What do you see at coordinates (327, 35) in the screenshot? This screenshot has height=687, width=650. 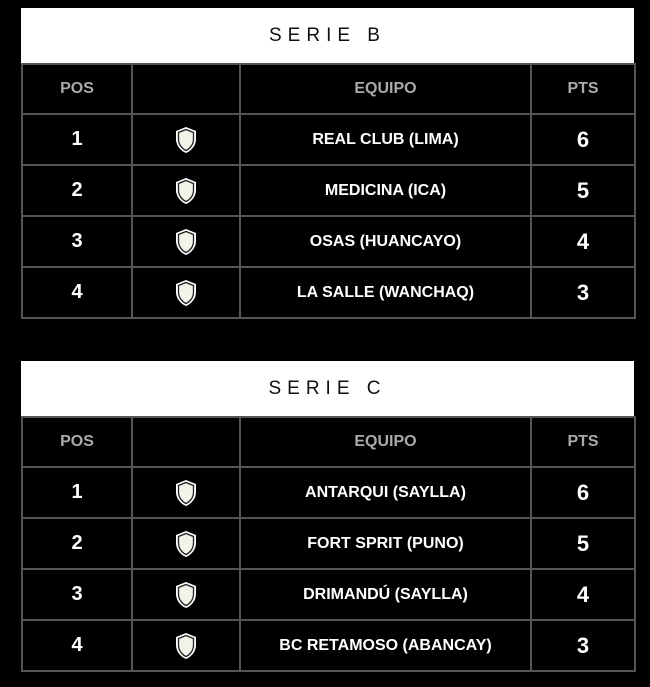 I see `table-title: SERIE B` at bounding box center [327, 35].